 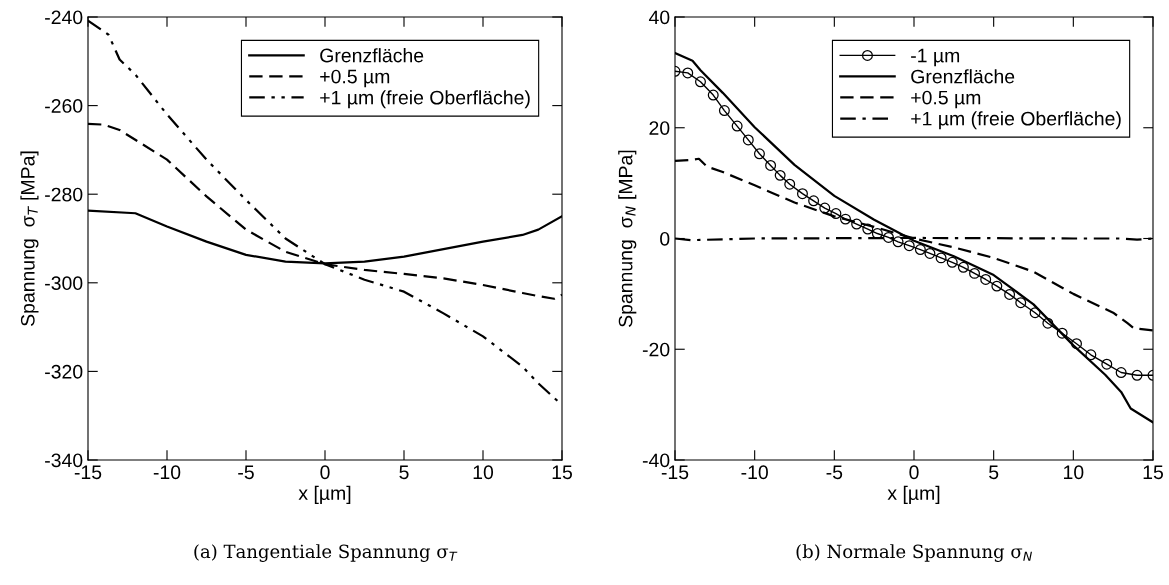 I want to click on y-axis-title: Spannung σ$_{T}$ [MPa], so click(x=29, y=238).